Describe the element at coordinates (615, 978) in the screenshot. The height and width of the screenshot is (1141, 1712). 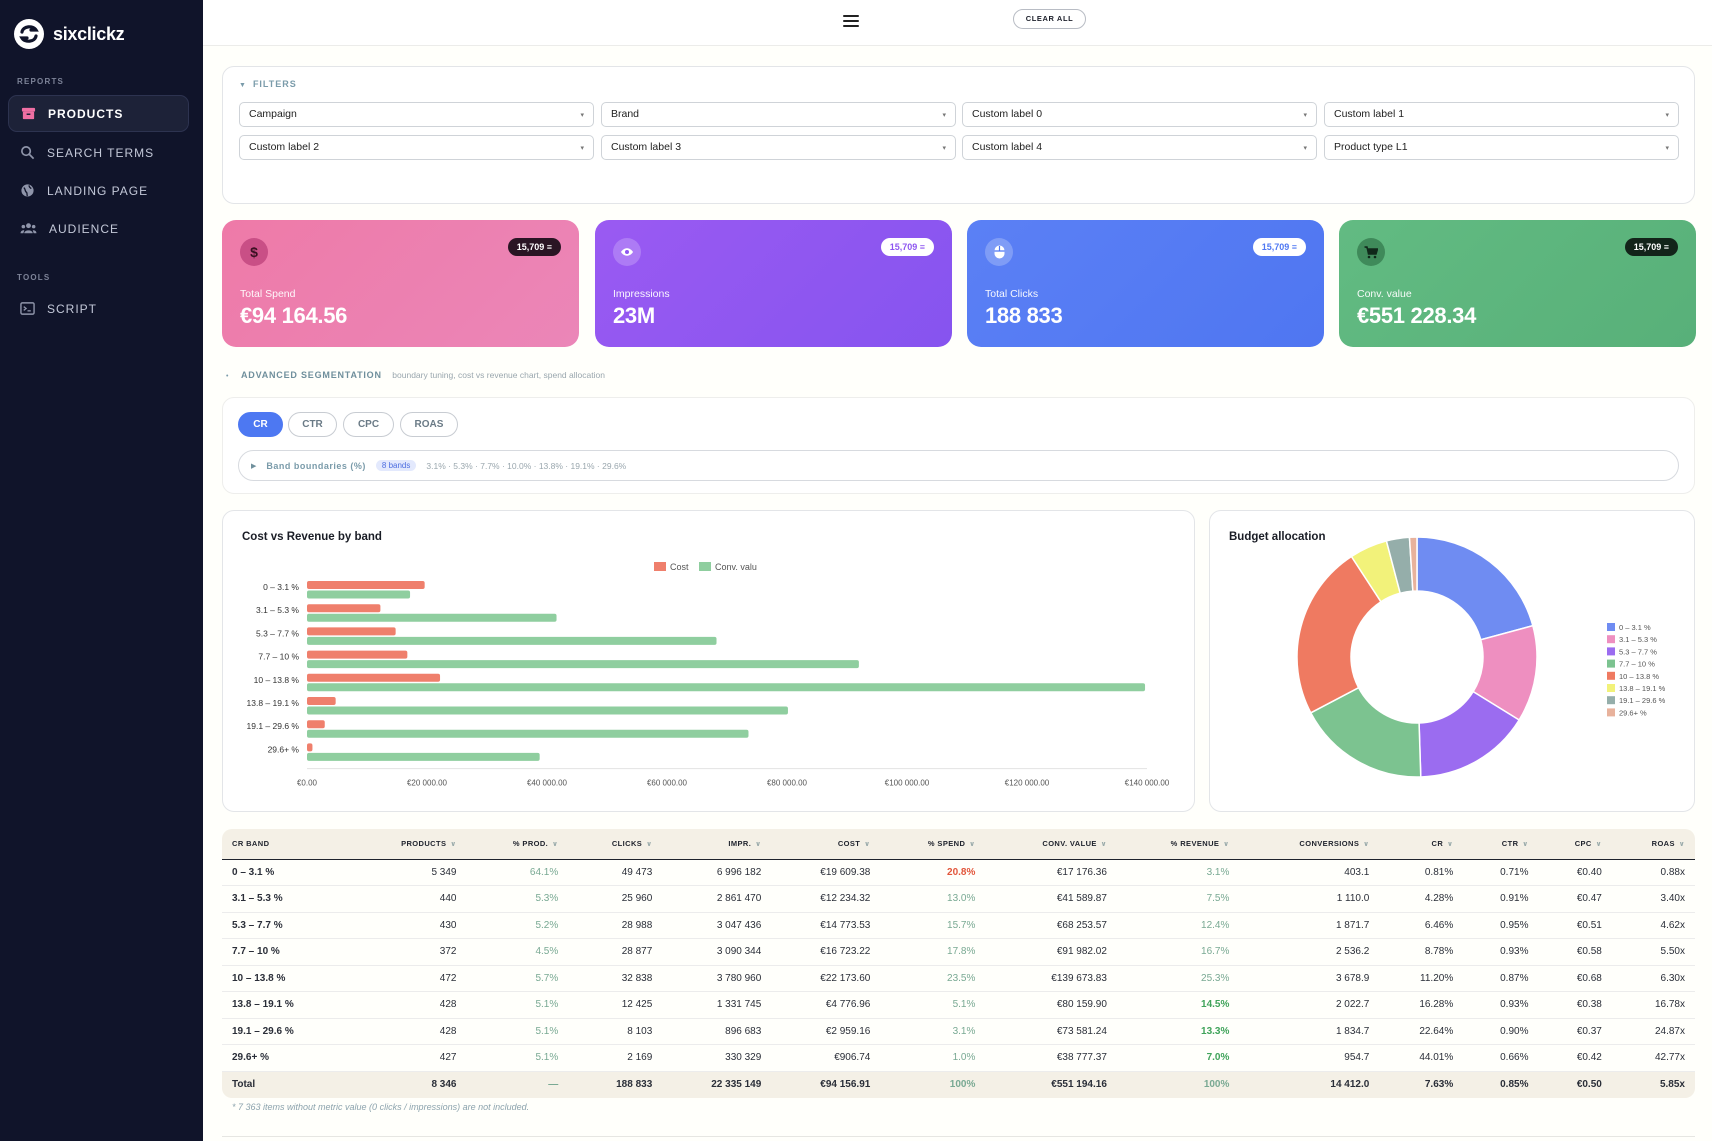
I see `table-cell: 32 838` at that location.